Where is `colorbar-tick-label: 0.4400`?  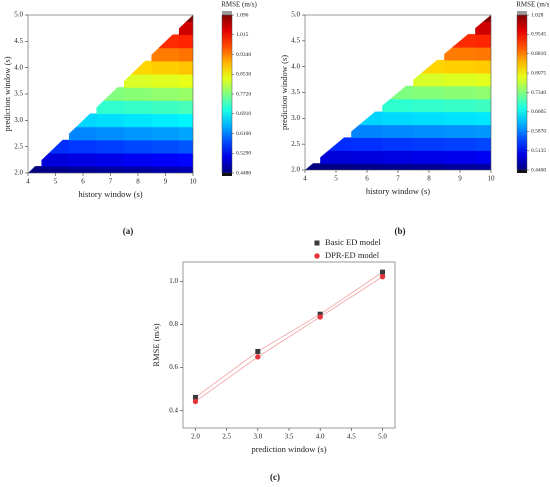 colorbar-tick-label: 0.4400 is located at coordinates (538, 170).